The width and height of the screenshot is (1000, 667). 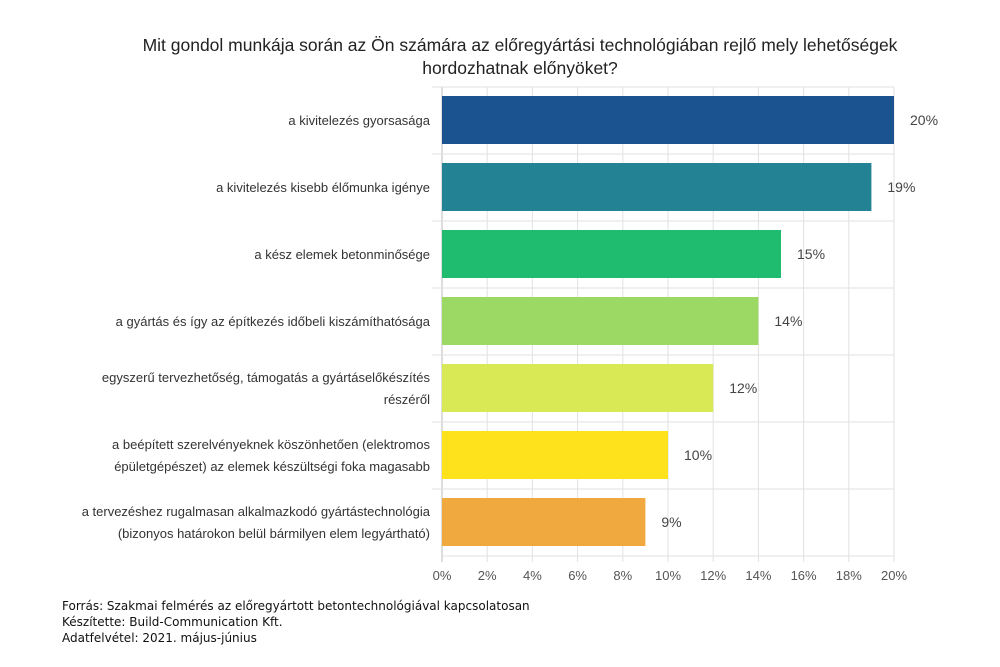 What do you see at coordinates (788, 321) in the screenshot?
I see `bar-value-label: 14%` at bounding box center [788, 321].